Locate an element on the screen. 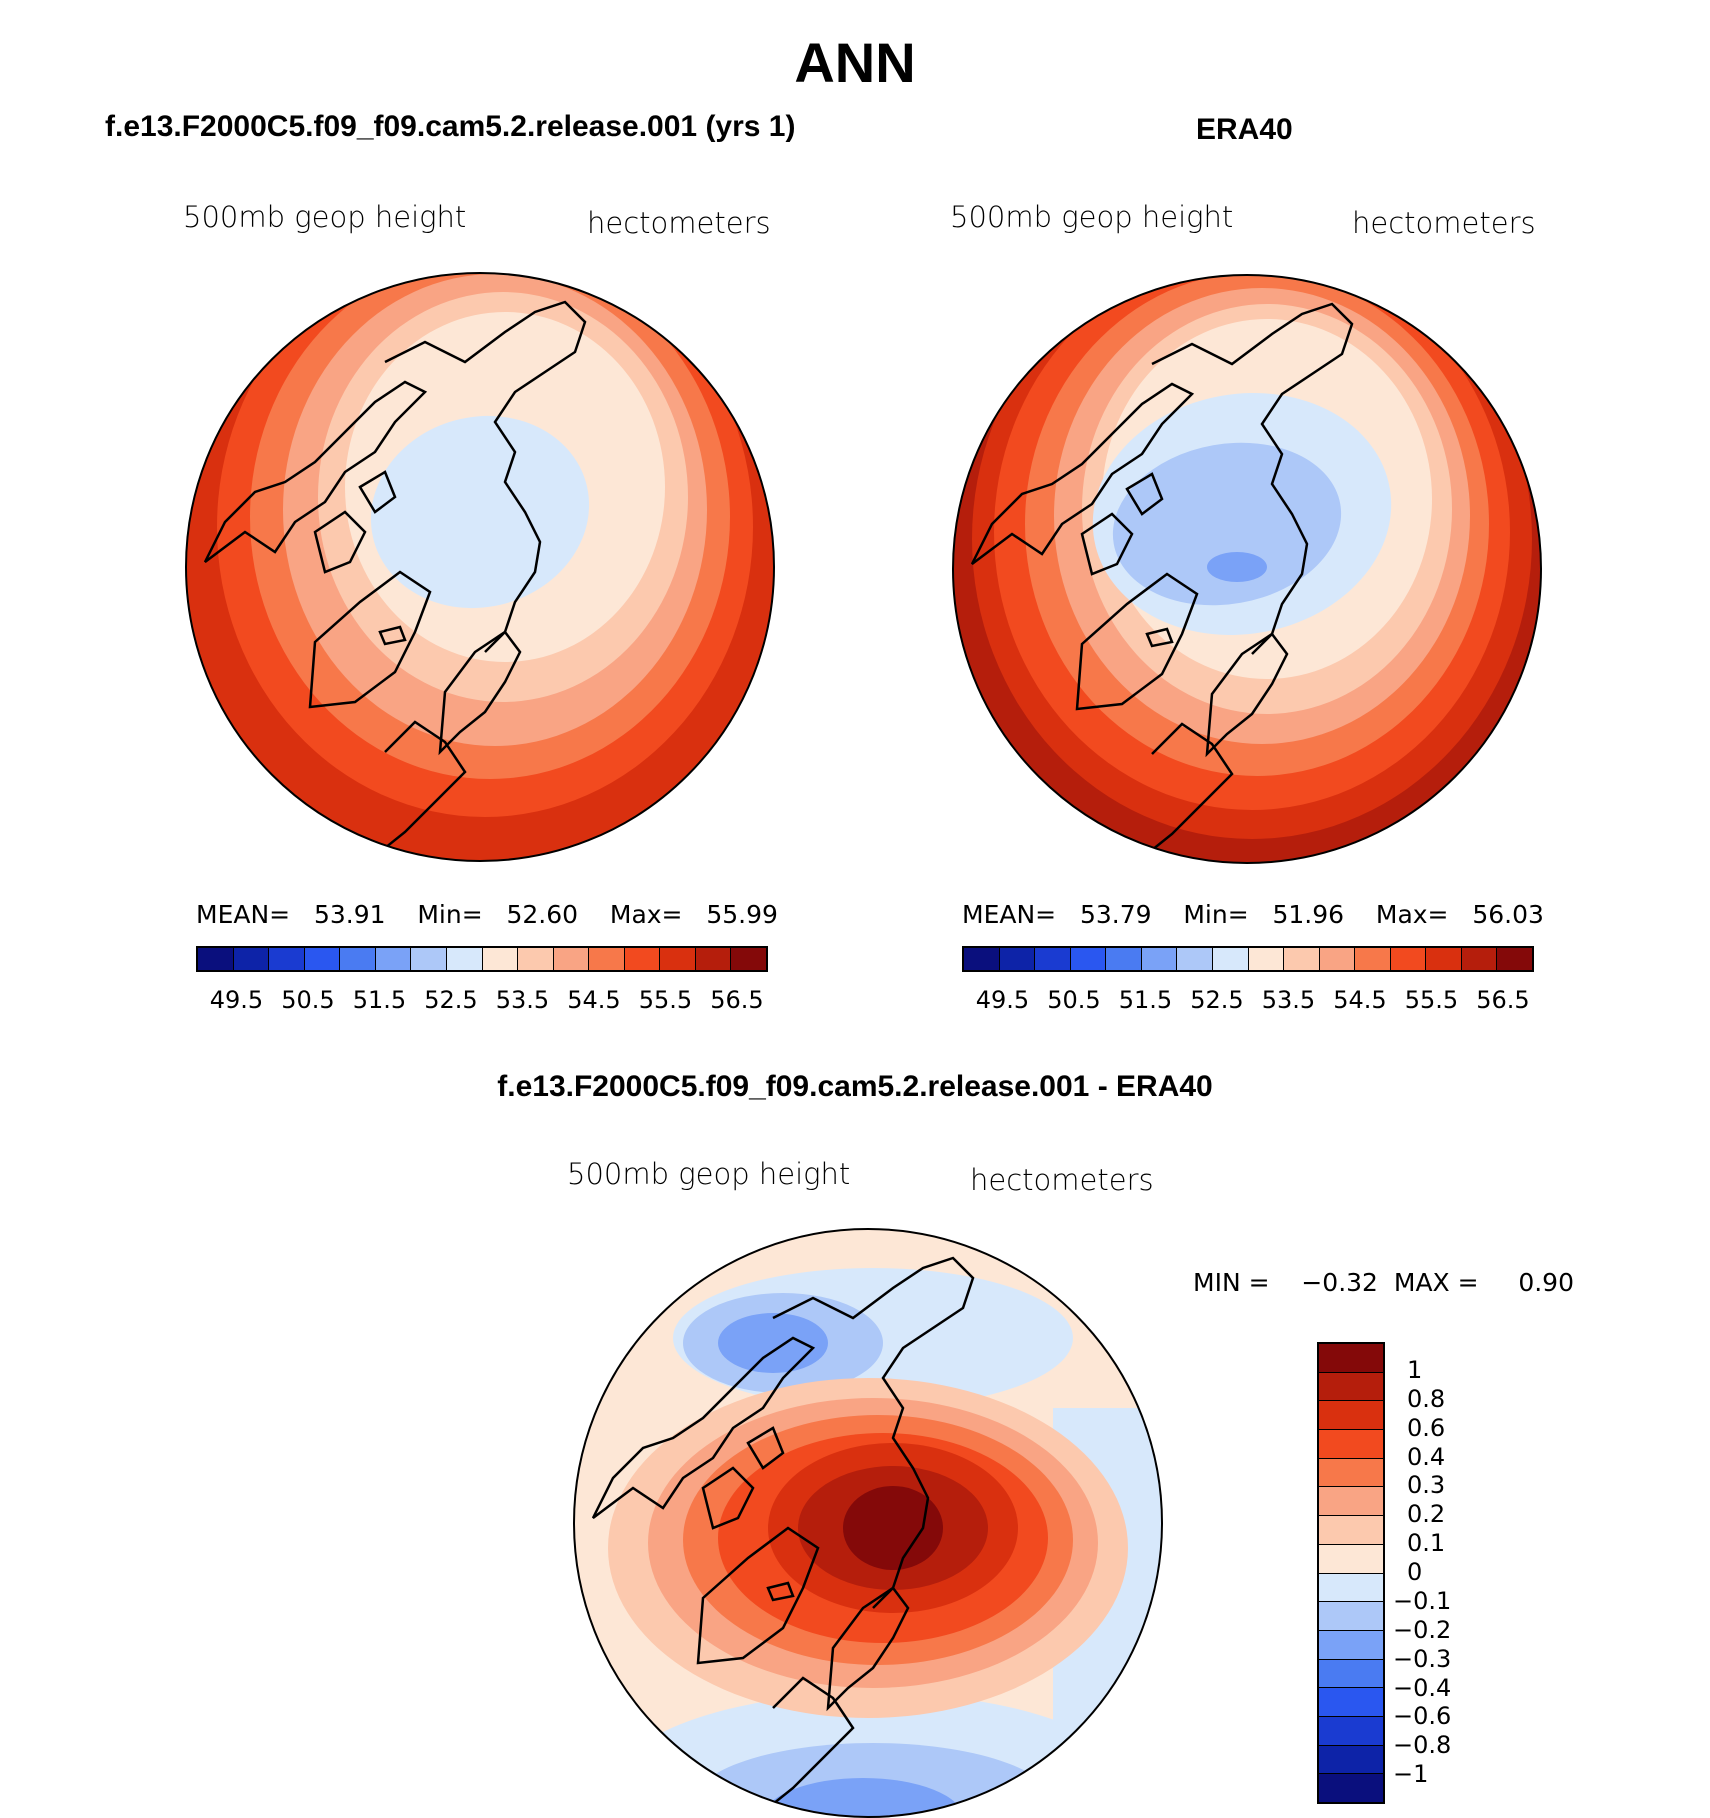 The image size is (1710, 1818). right-stats: MEAN= 53.79 Min= 51.96 Max= 56.03 is located at coordinates (1253, 914).